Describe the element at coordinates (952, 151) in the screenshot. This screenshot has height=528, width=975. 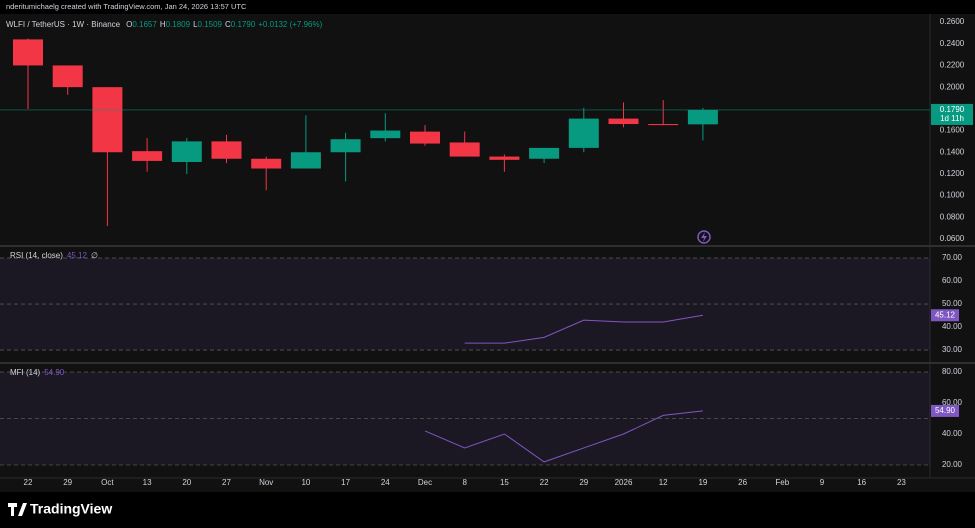
I see `y-tick-label: 0.1400` at that location.